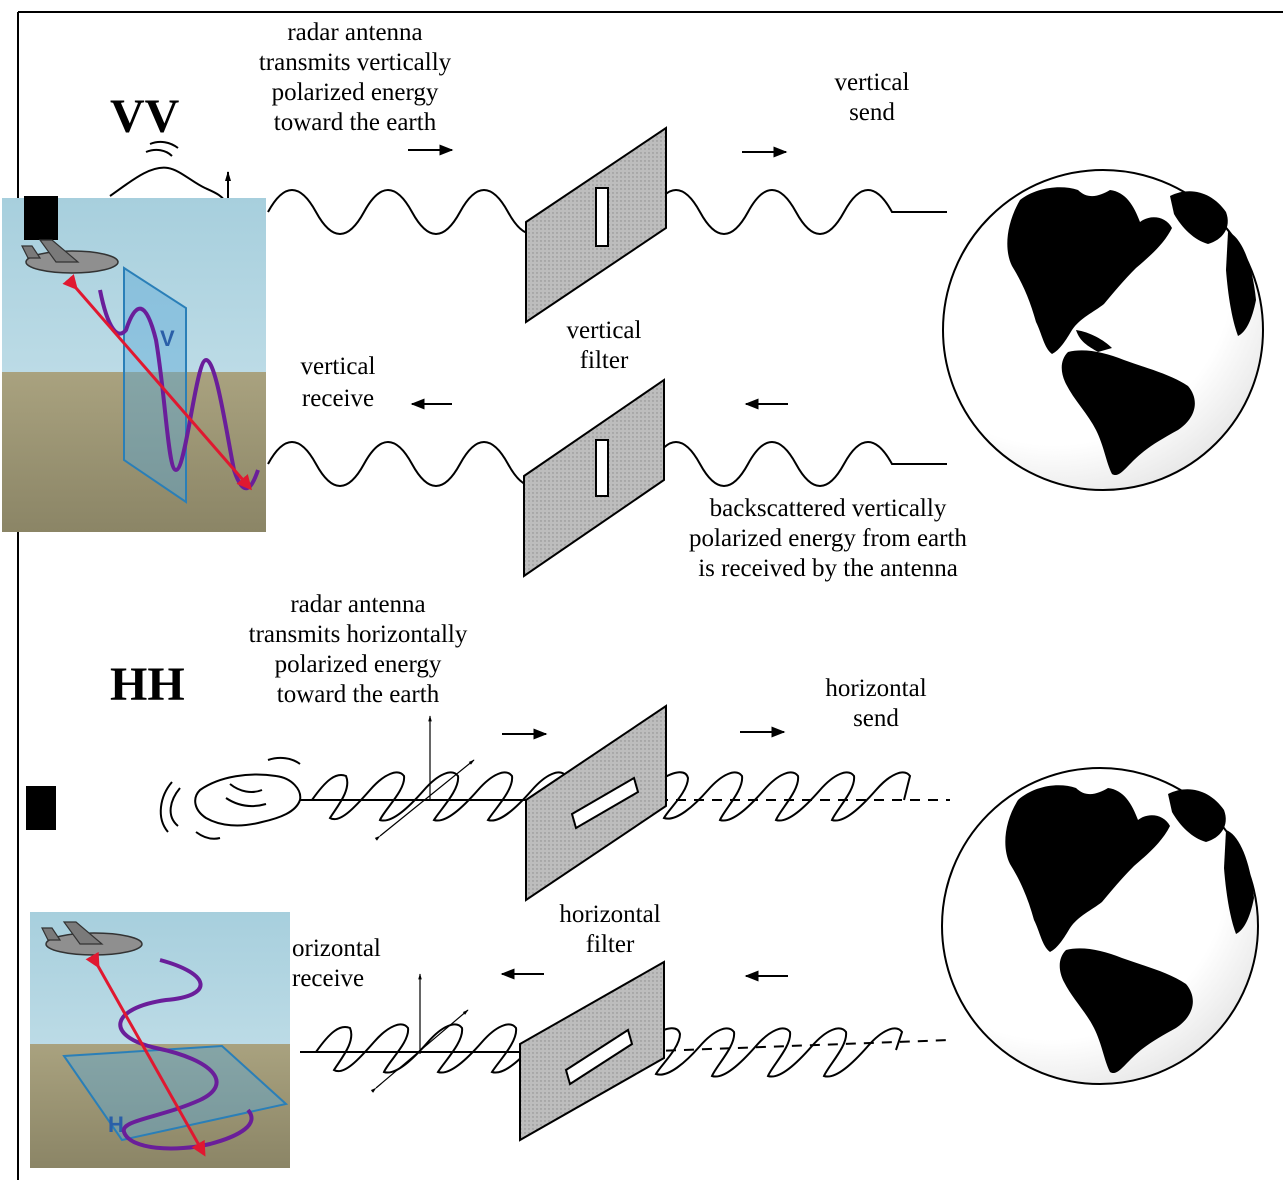 This screenshot has width=1283, height=1180. What do you see at coordinates (1100, 926) in the screenshot?
I see `hh-earth-globe` at bounding box center [1100, 926].